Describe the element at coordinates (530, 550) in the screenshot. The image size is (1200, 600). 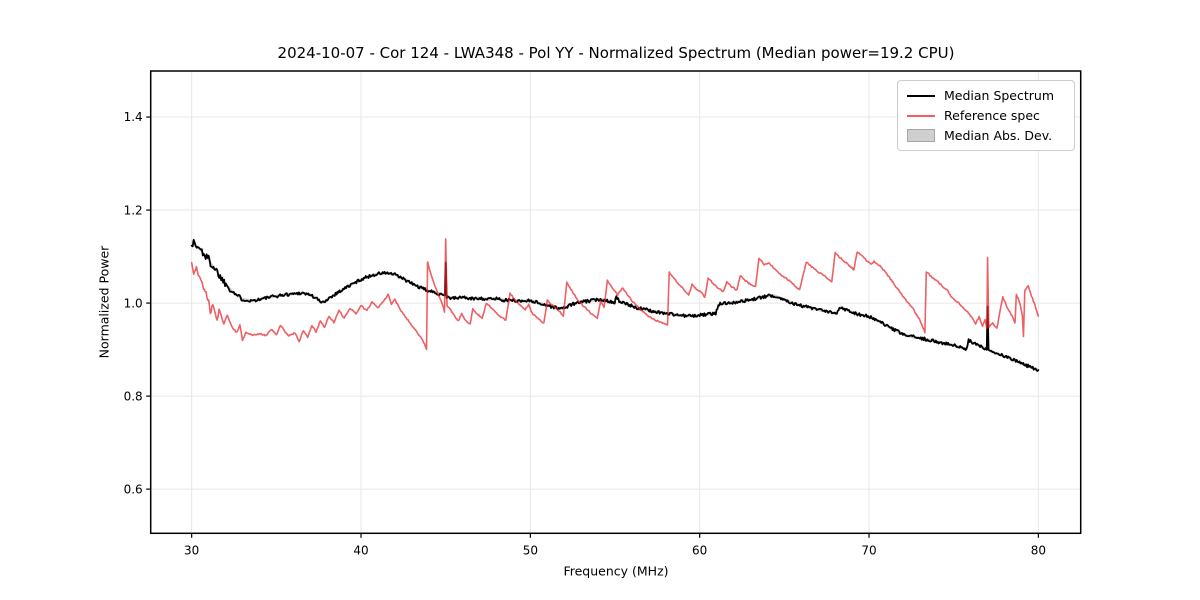
I see `x-tick-label: 50` at that location.